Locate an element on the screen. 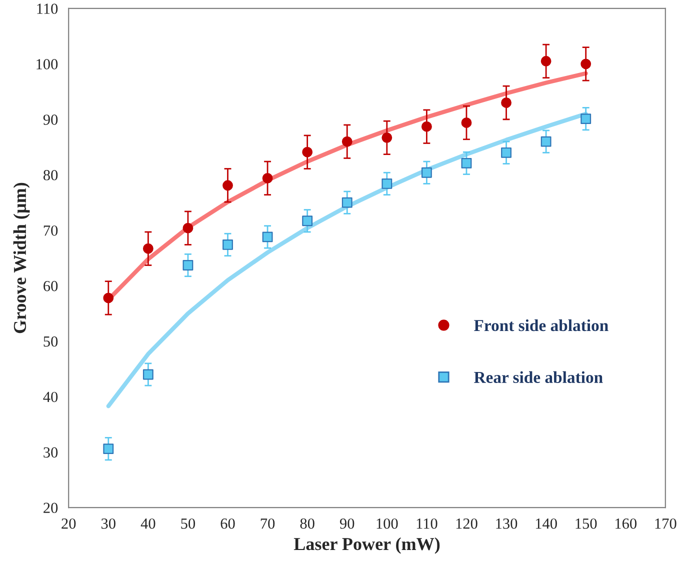  x-tick-label: 30 is located at coordinates (108, 523).